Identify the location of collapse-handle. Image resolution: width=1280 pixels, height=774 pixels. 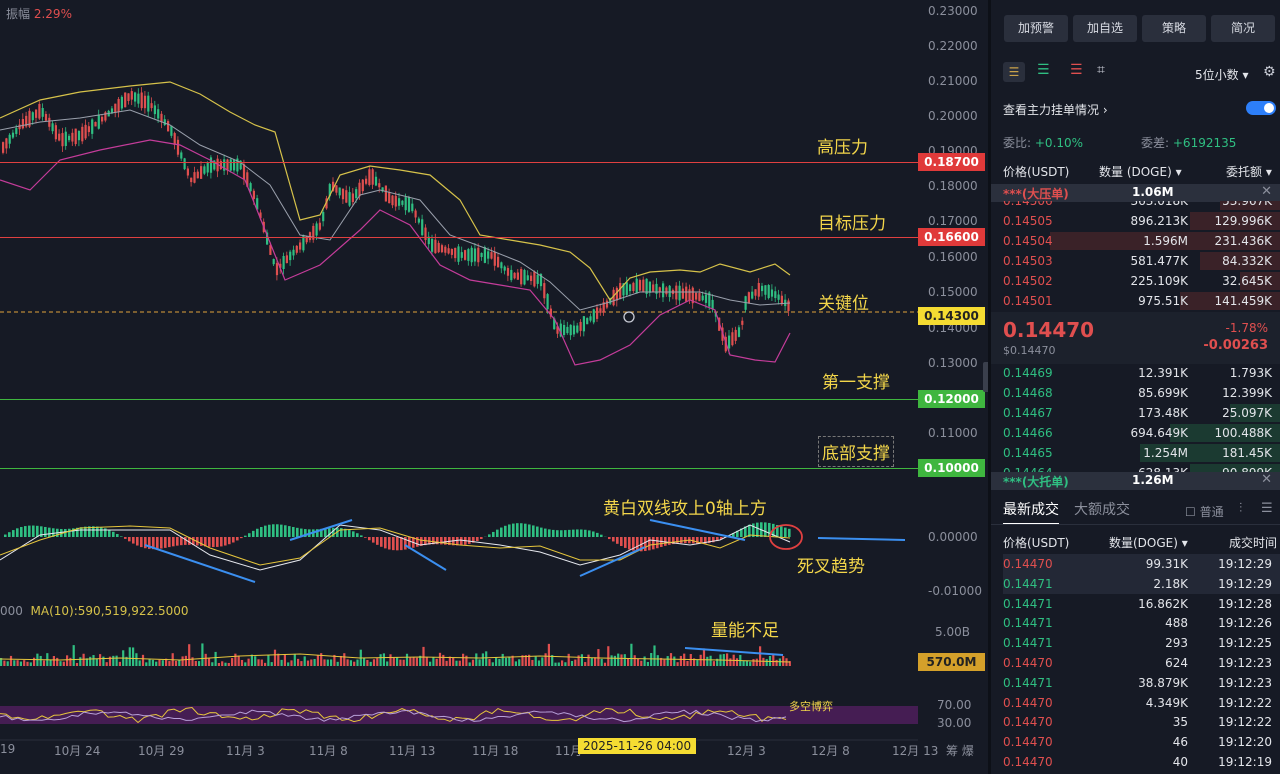
(986, 377).